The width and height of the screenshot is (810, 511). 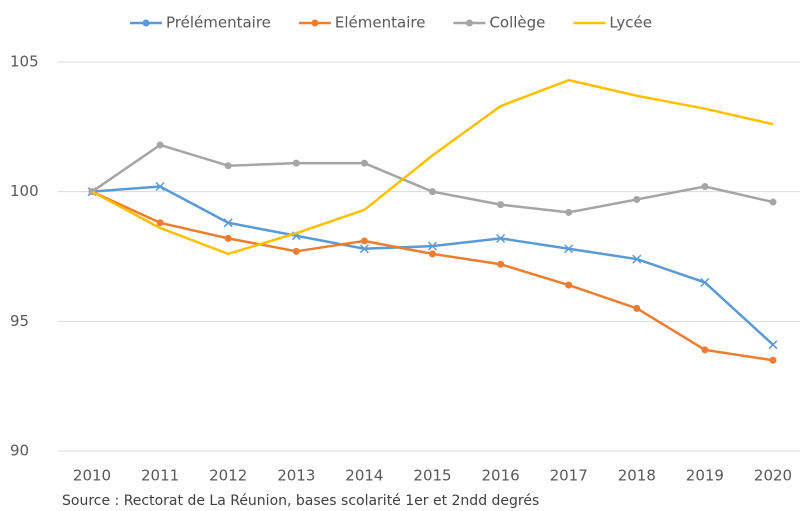 I want to click on x-tick-label: 2018, so click(x=637, y=476).